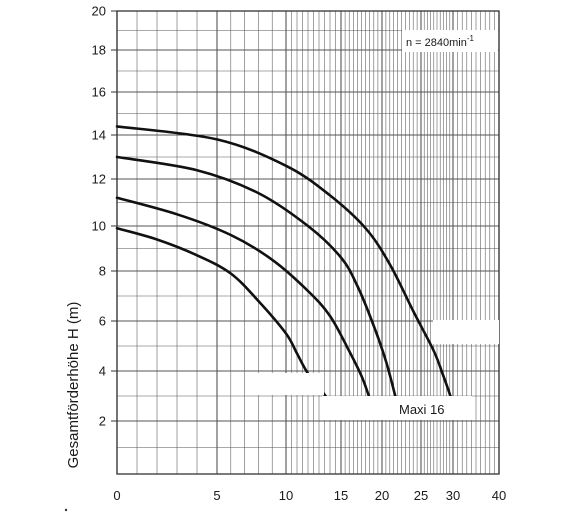 This screenshot has height=515, width=583. What do you see at coordinates (453, 495) in the screenshot?
I see `x-tick-label: 30` at bounding box center [453, 495].